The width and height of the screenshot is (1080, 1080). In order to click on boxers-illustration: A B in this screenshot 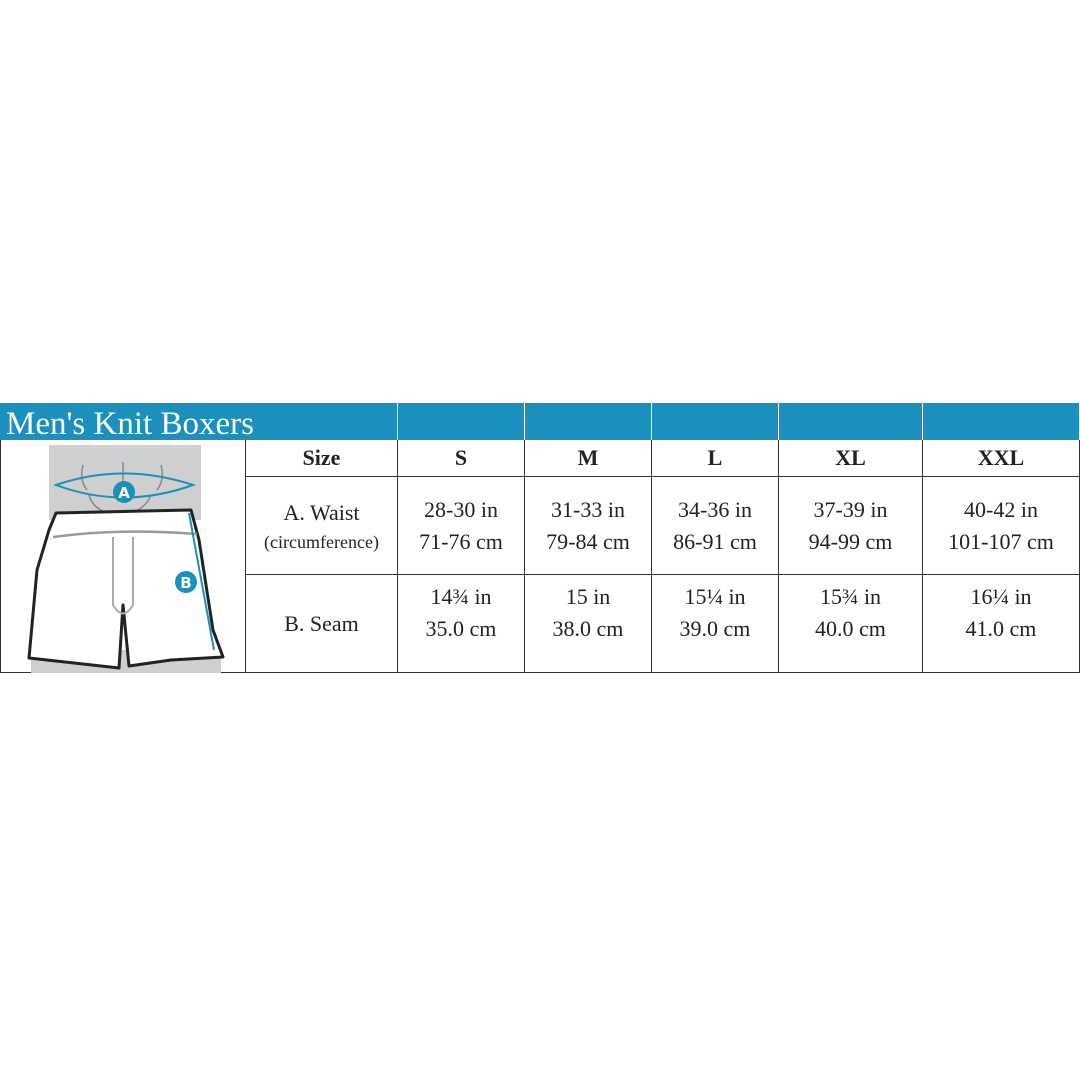, I will do `click(122, 556)`.